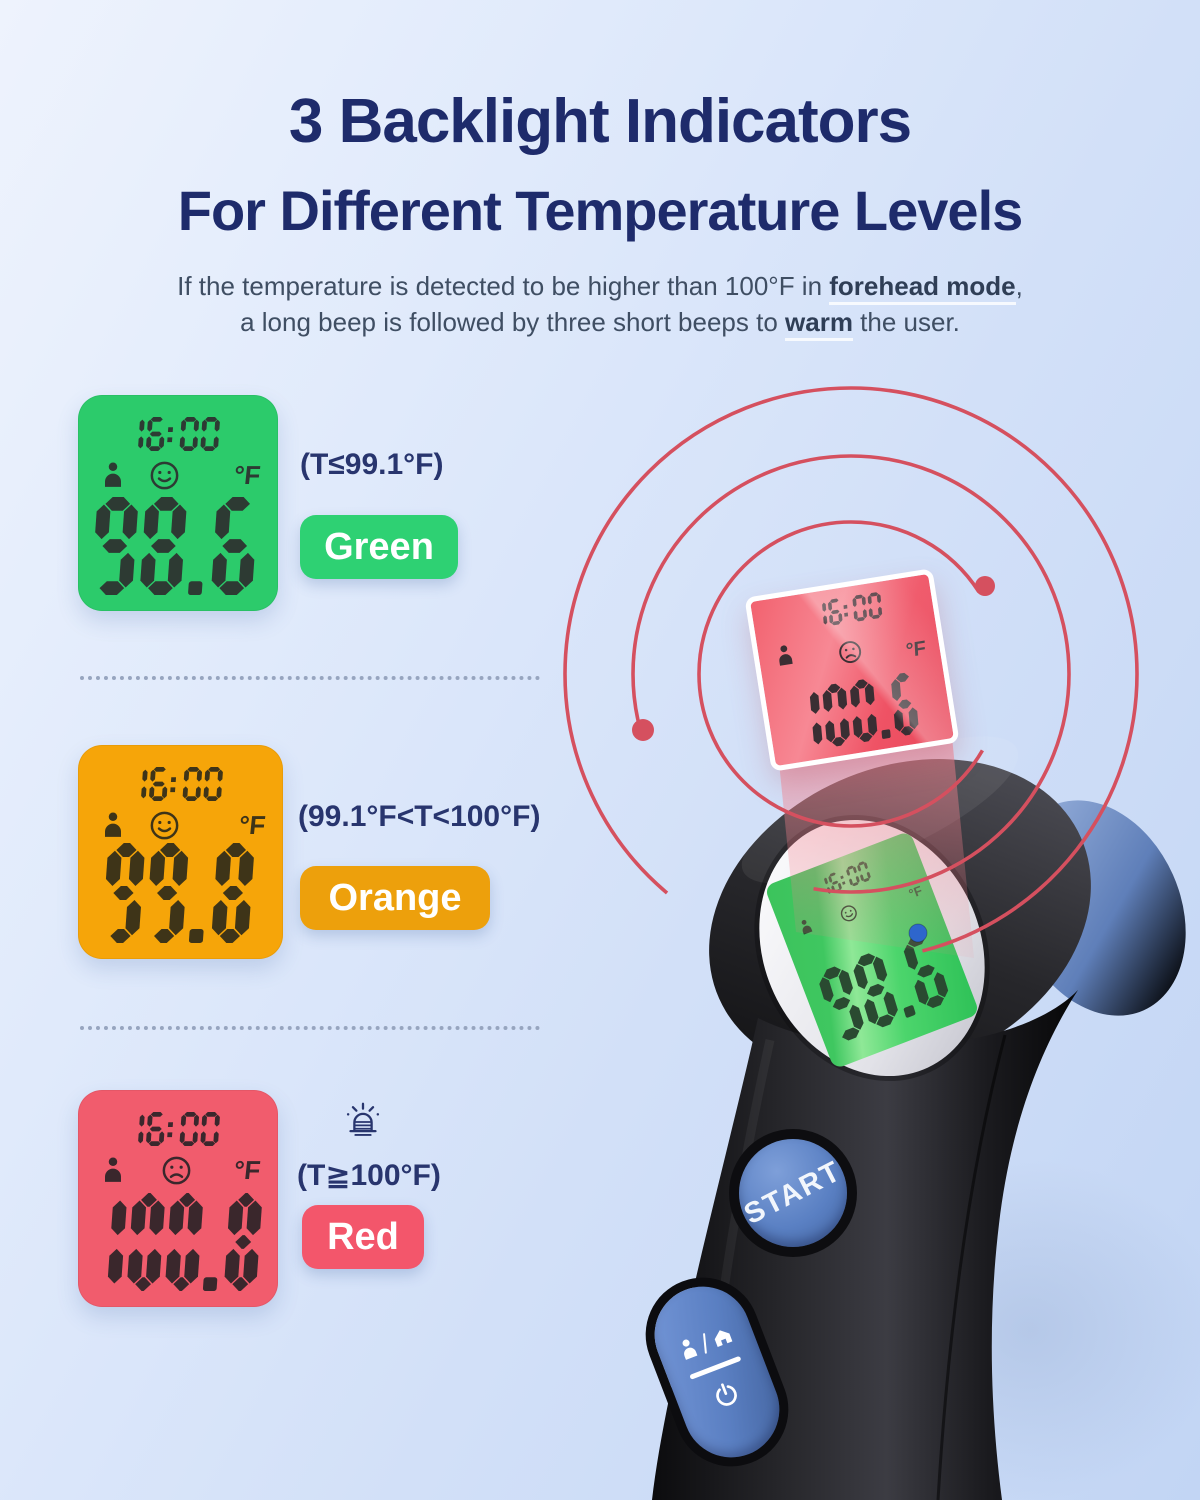 Image resolution: width=1200 pixels, height=1500 pixels. What do you see at coordinates (363, 1237) in the screenshot?
I see `red-indicator-badge: Red` at bounding box center [363, 1237].